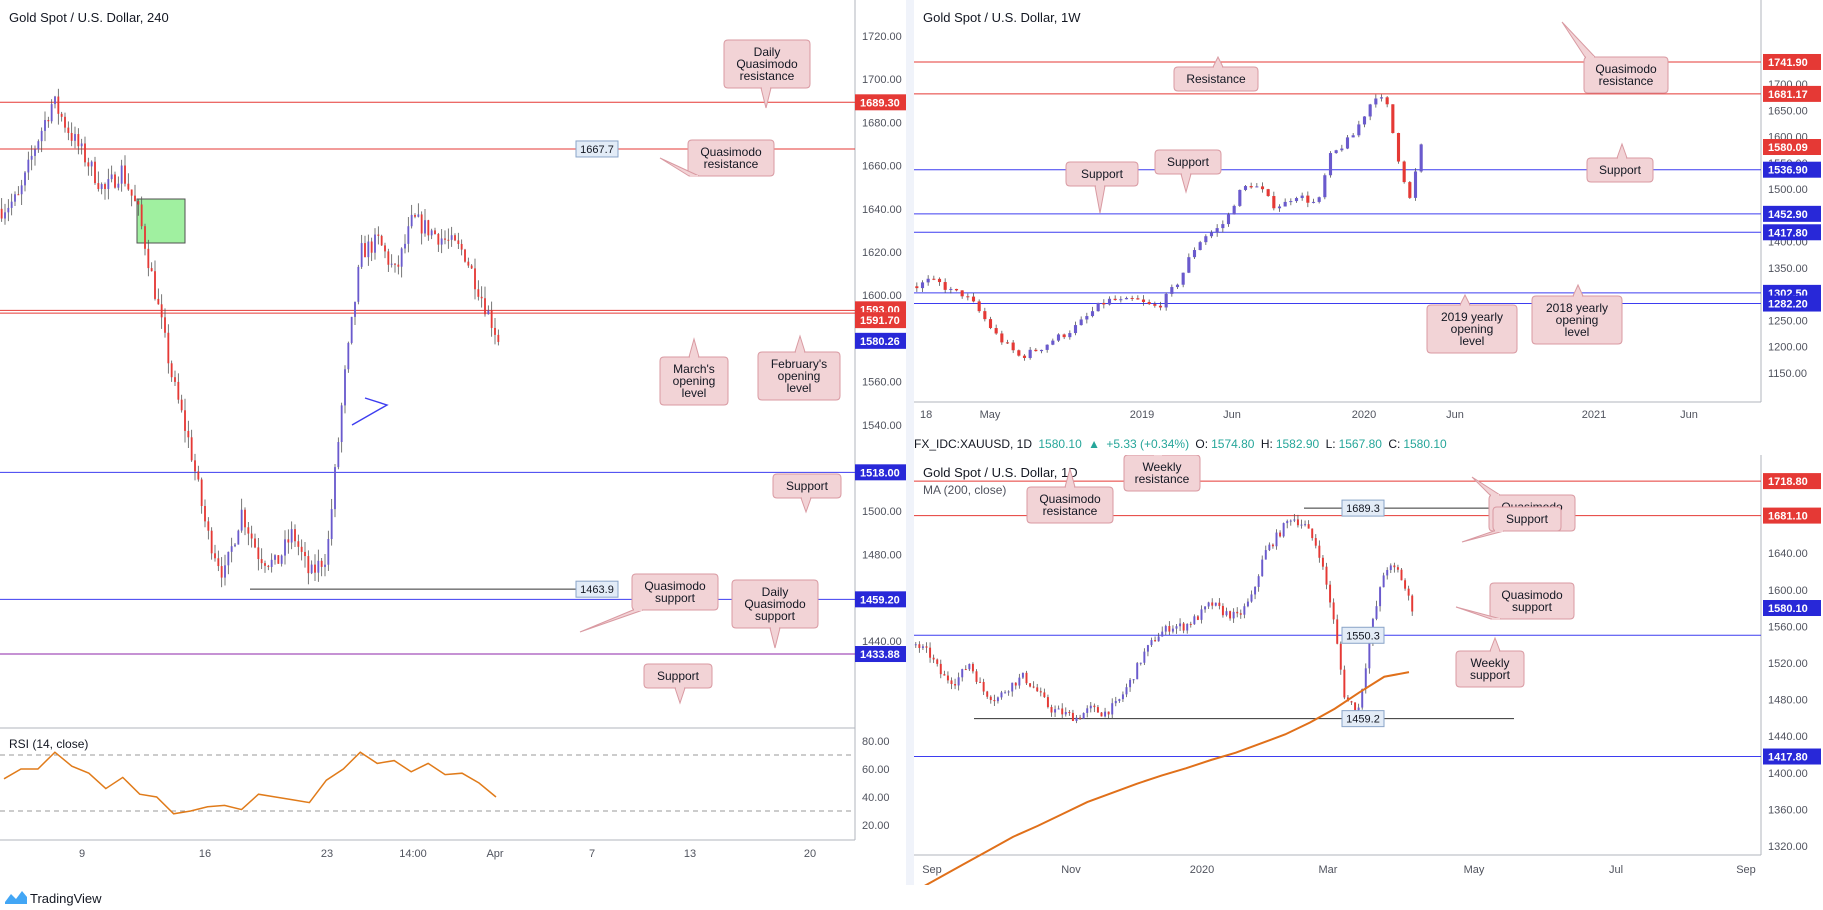 The height and width of the screenshot is (910, 1823). Describe the element at coordinates (66, 898) in the screenshot. I see `tradingview-brand: TradingView` at that location.